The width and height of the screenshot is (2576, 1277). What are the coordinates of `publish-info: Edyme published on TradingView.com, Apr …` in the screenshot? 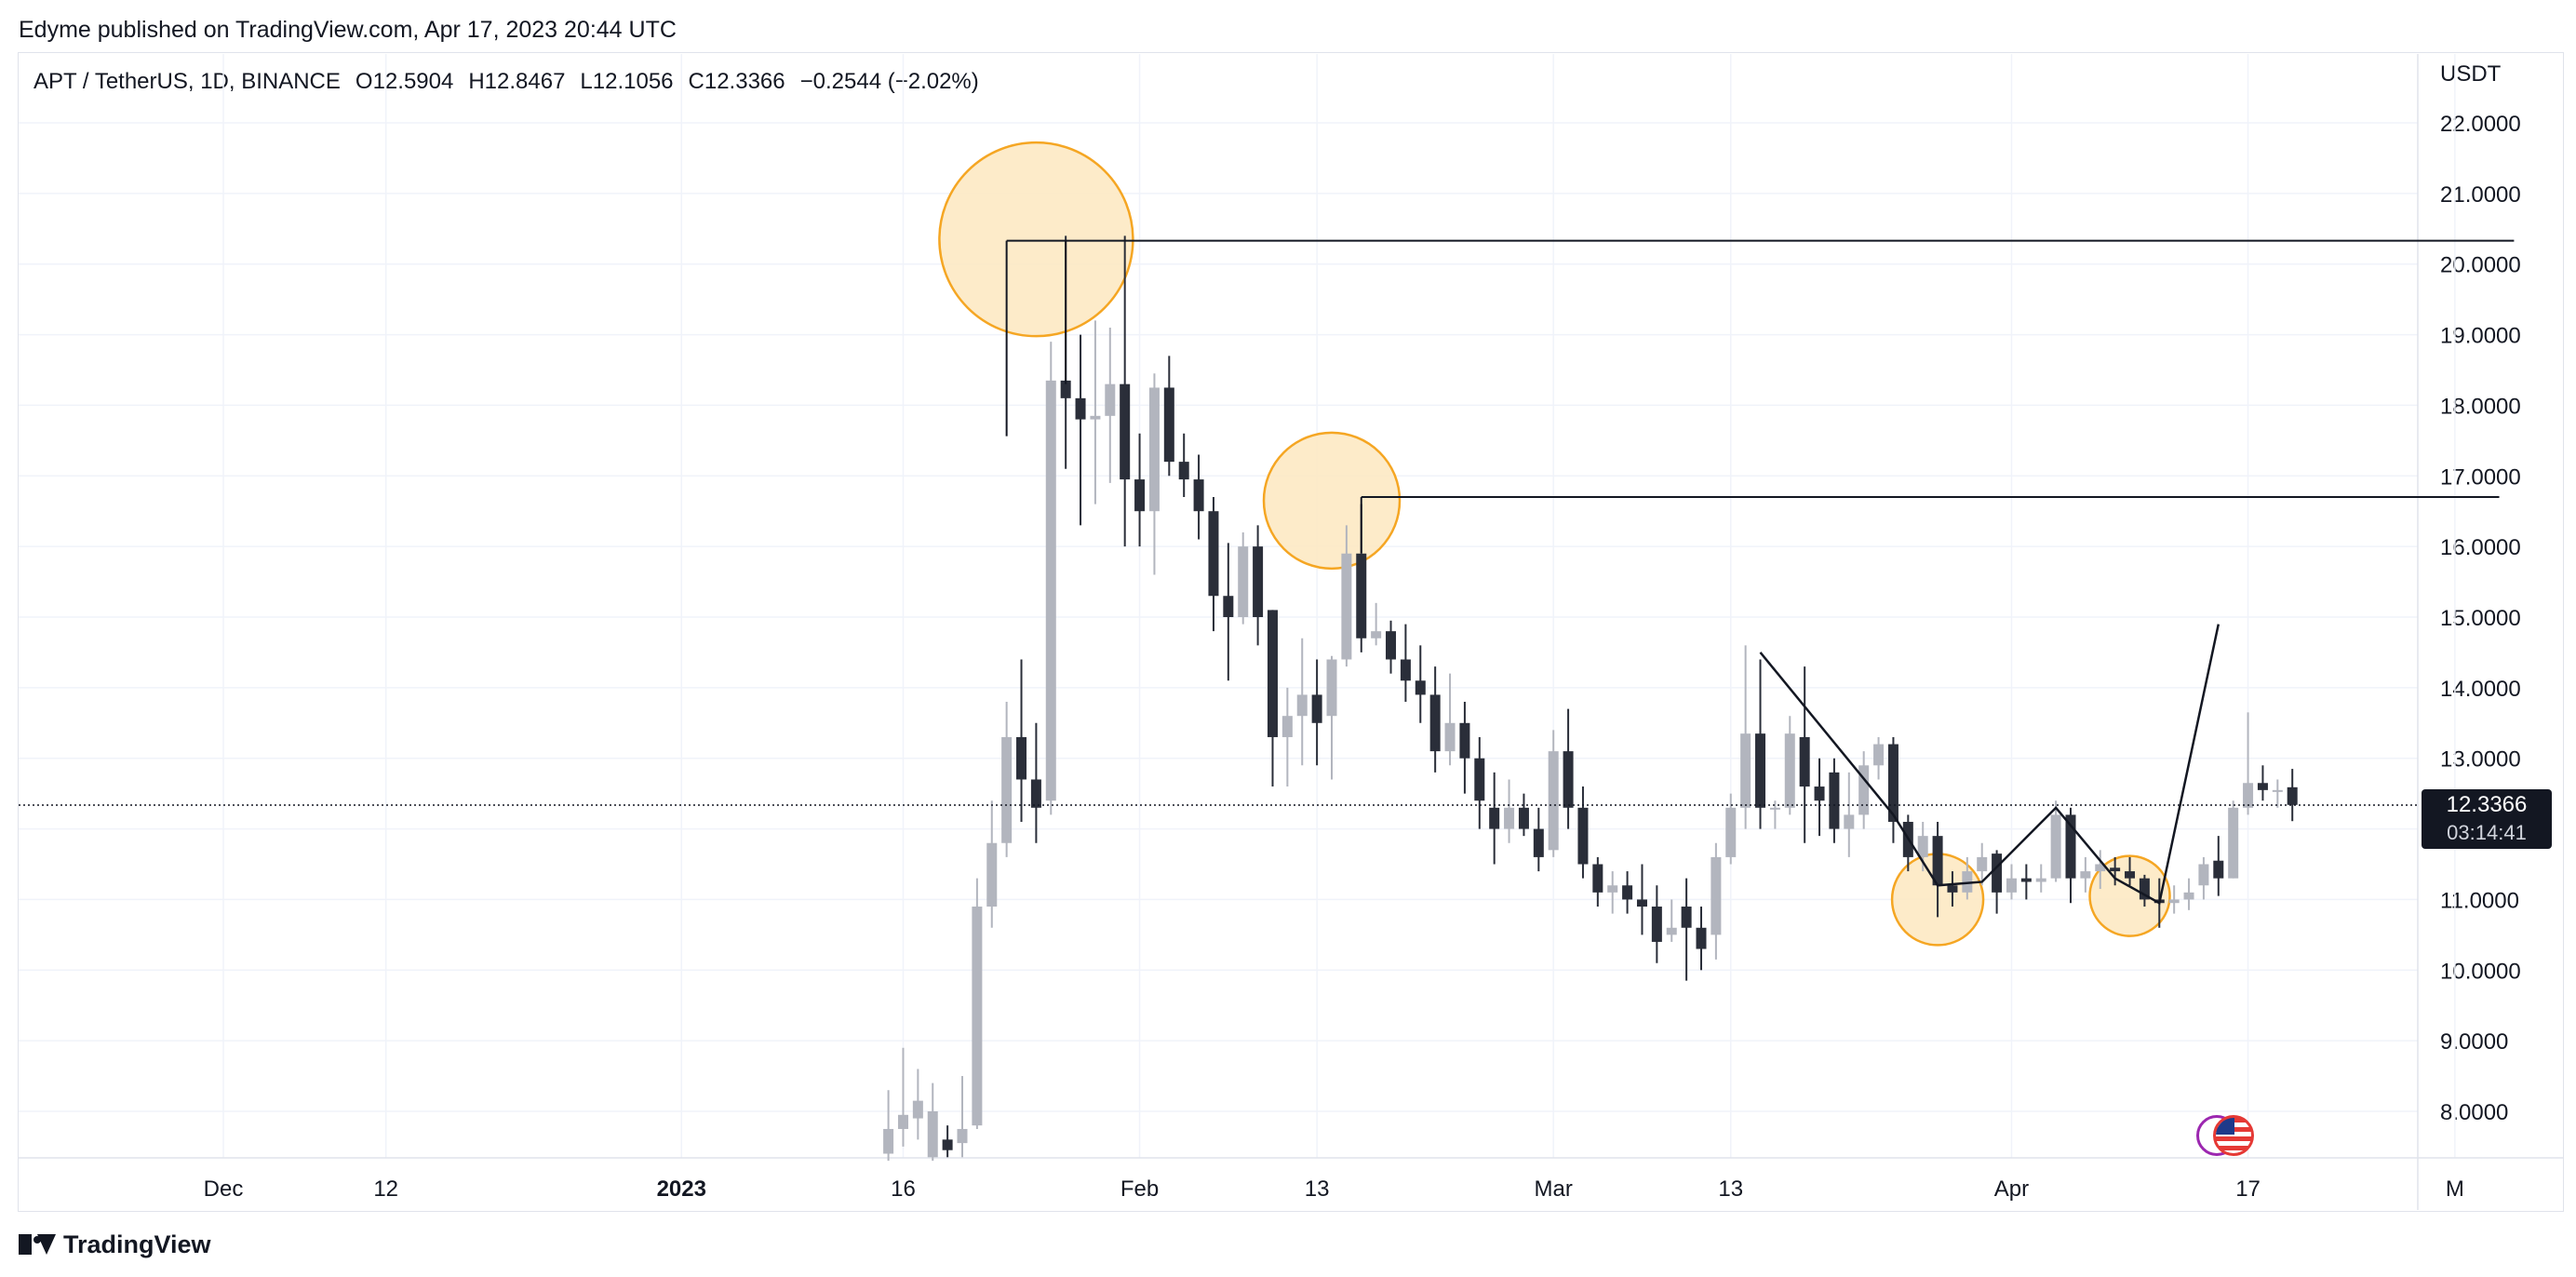 It's located at (348, 30).